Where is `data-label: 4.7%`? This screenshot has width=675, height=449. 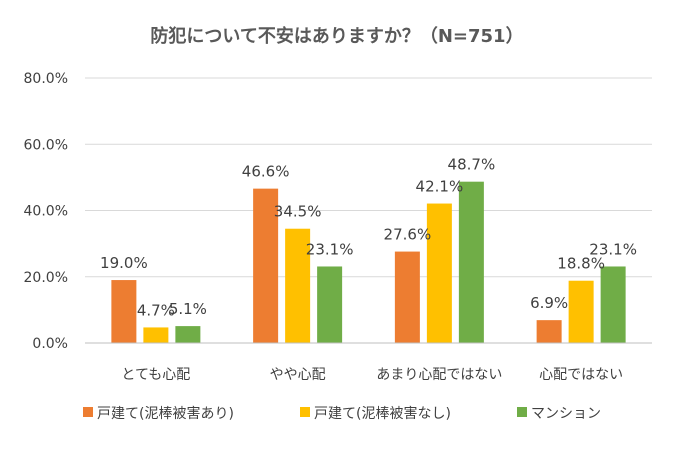
data-label: 4.7% is located at coordinates (156, 310).